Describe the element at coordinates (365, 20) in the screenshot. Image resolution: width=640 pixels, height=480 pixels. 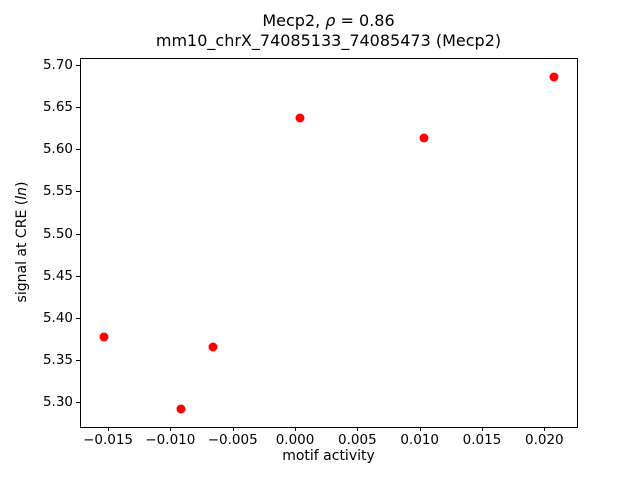
I see `title-correlation-value: = 0.86` at that location.